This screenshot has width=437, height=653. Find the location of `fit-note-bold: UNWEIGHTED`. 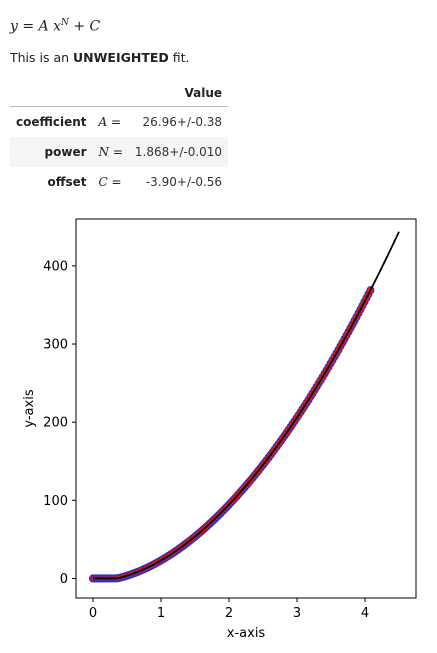

fit-note-bold: UNWEIGHTED is located at coordinates (121, 57).